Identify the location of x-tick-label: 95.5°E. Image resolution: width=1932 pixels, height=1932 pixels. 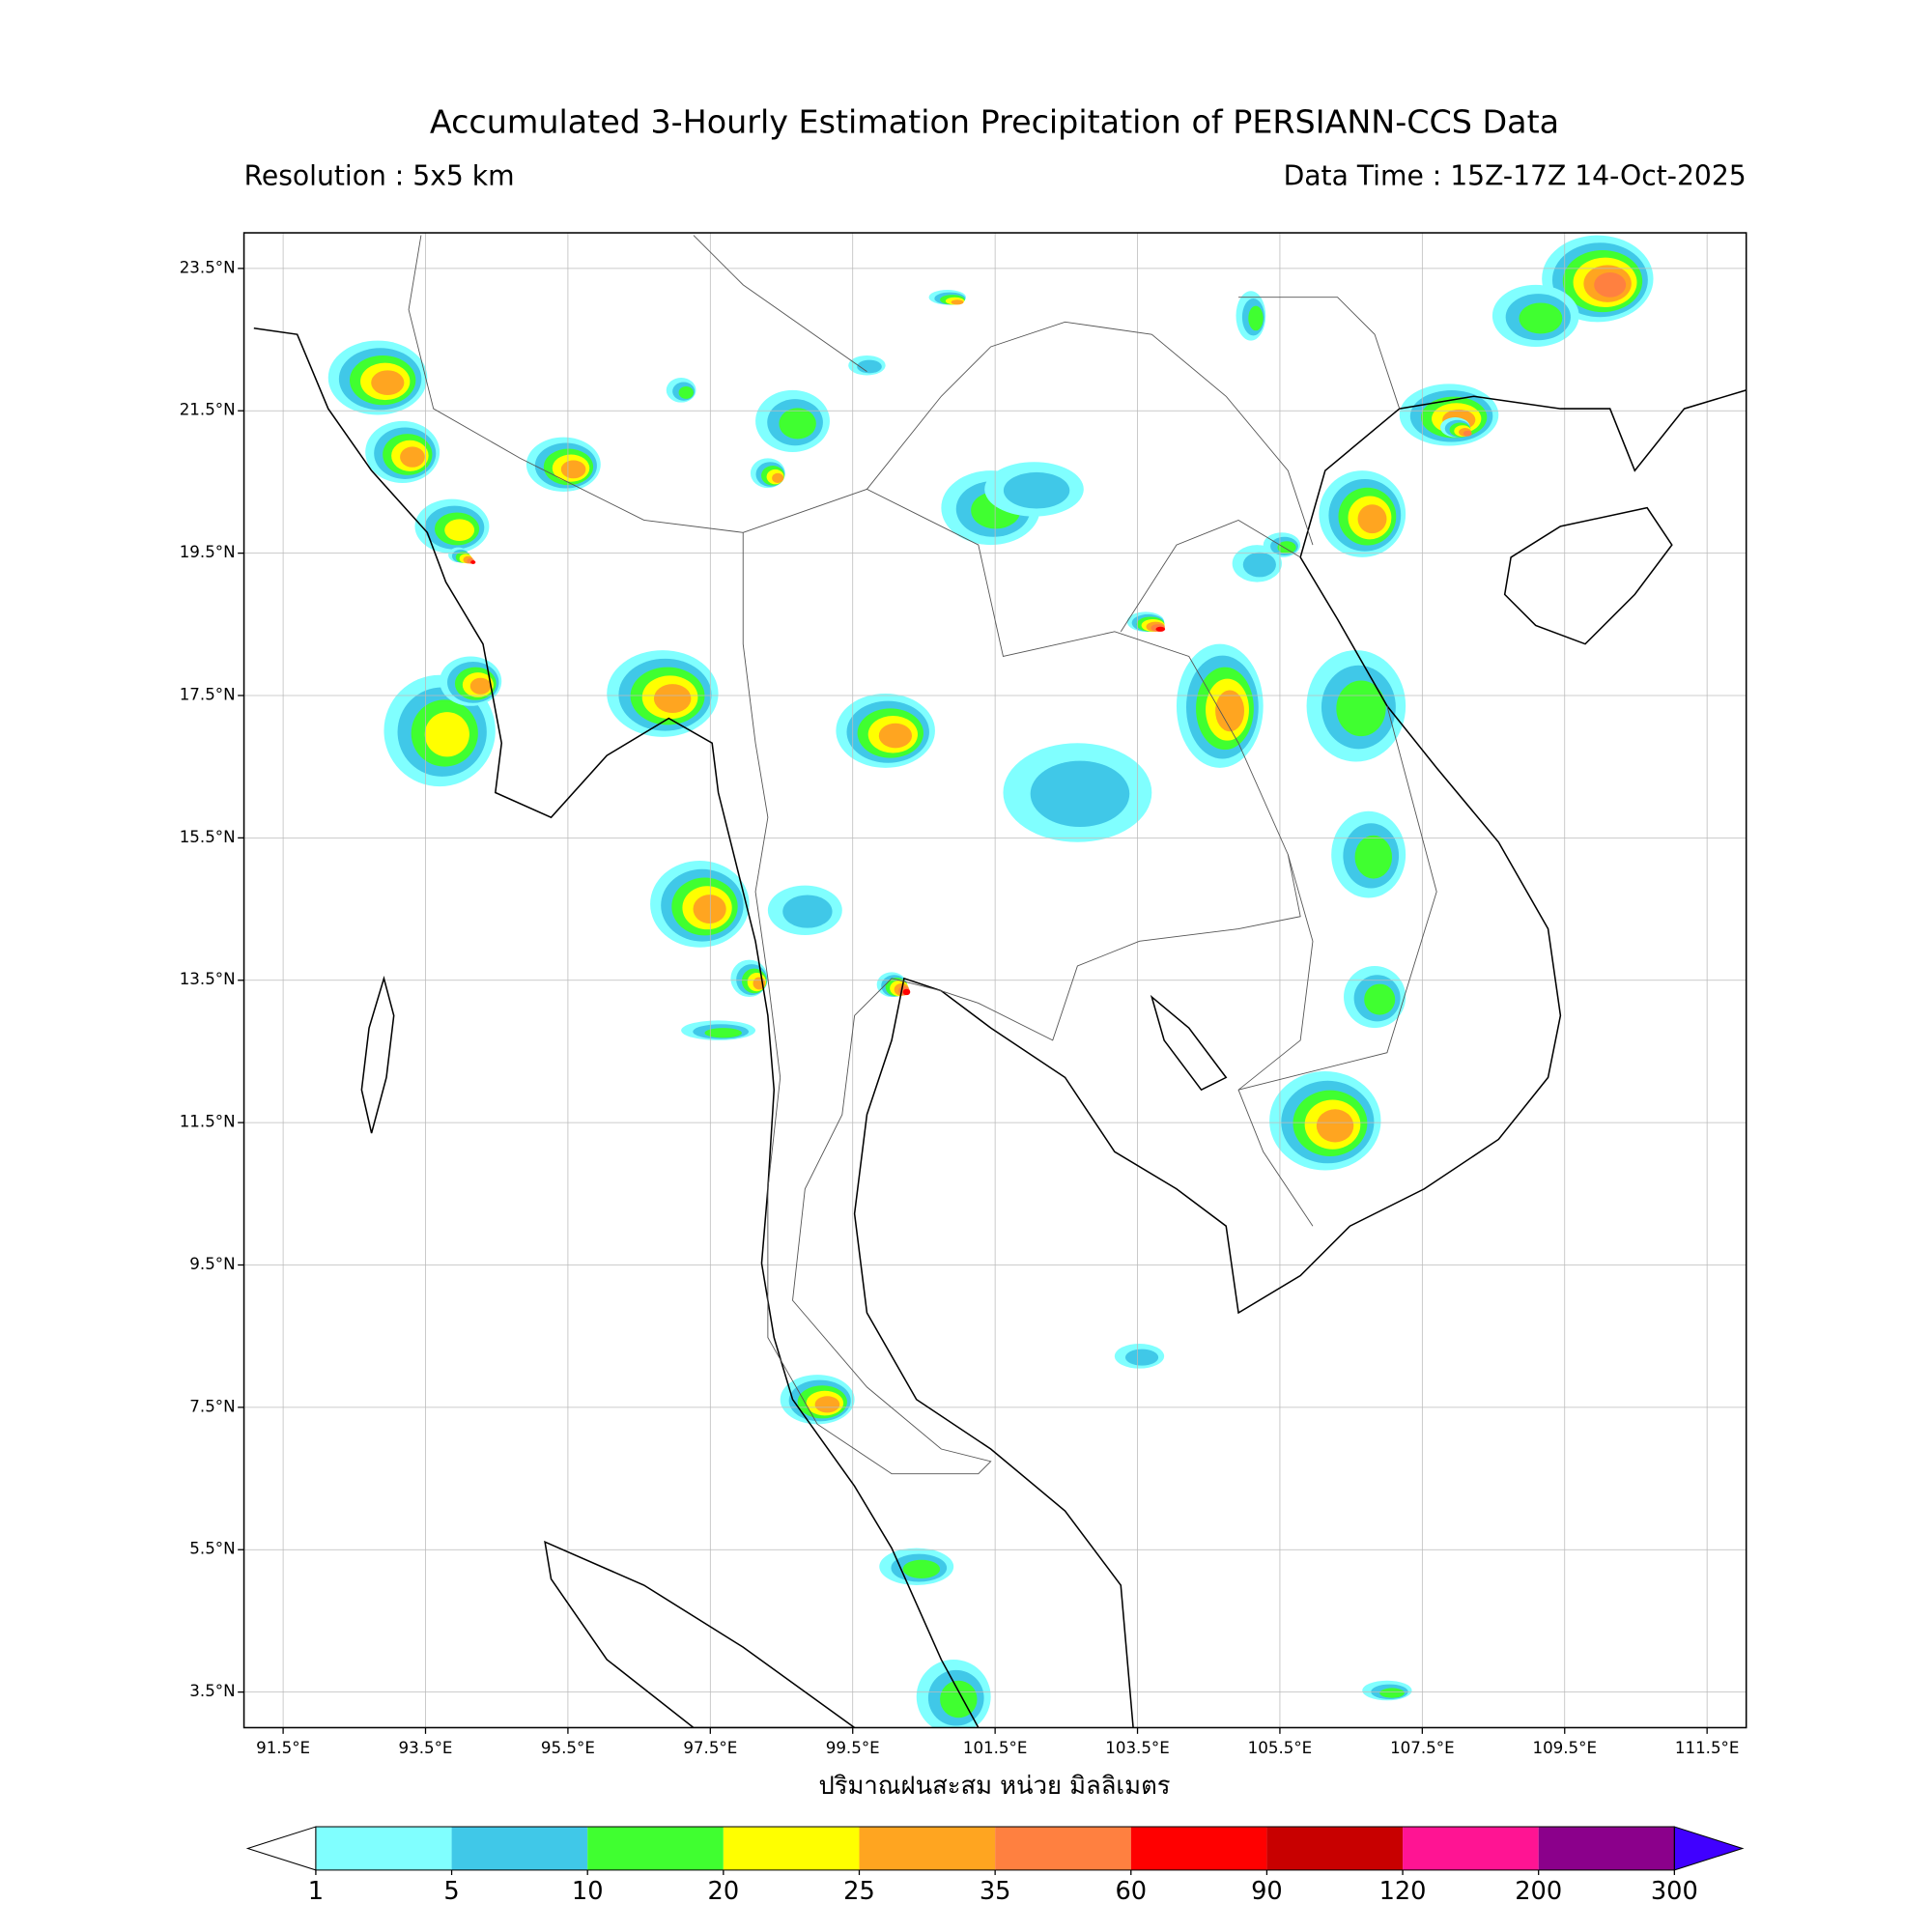
(568, 1748).